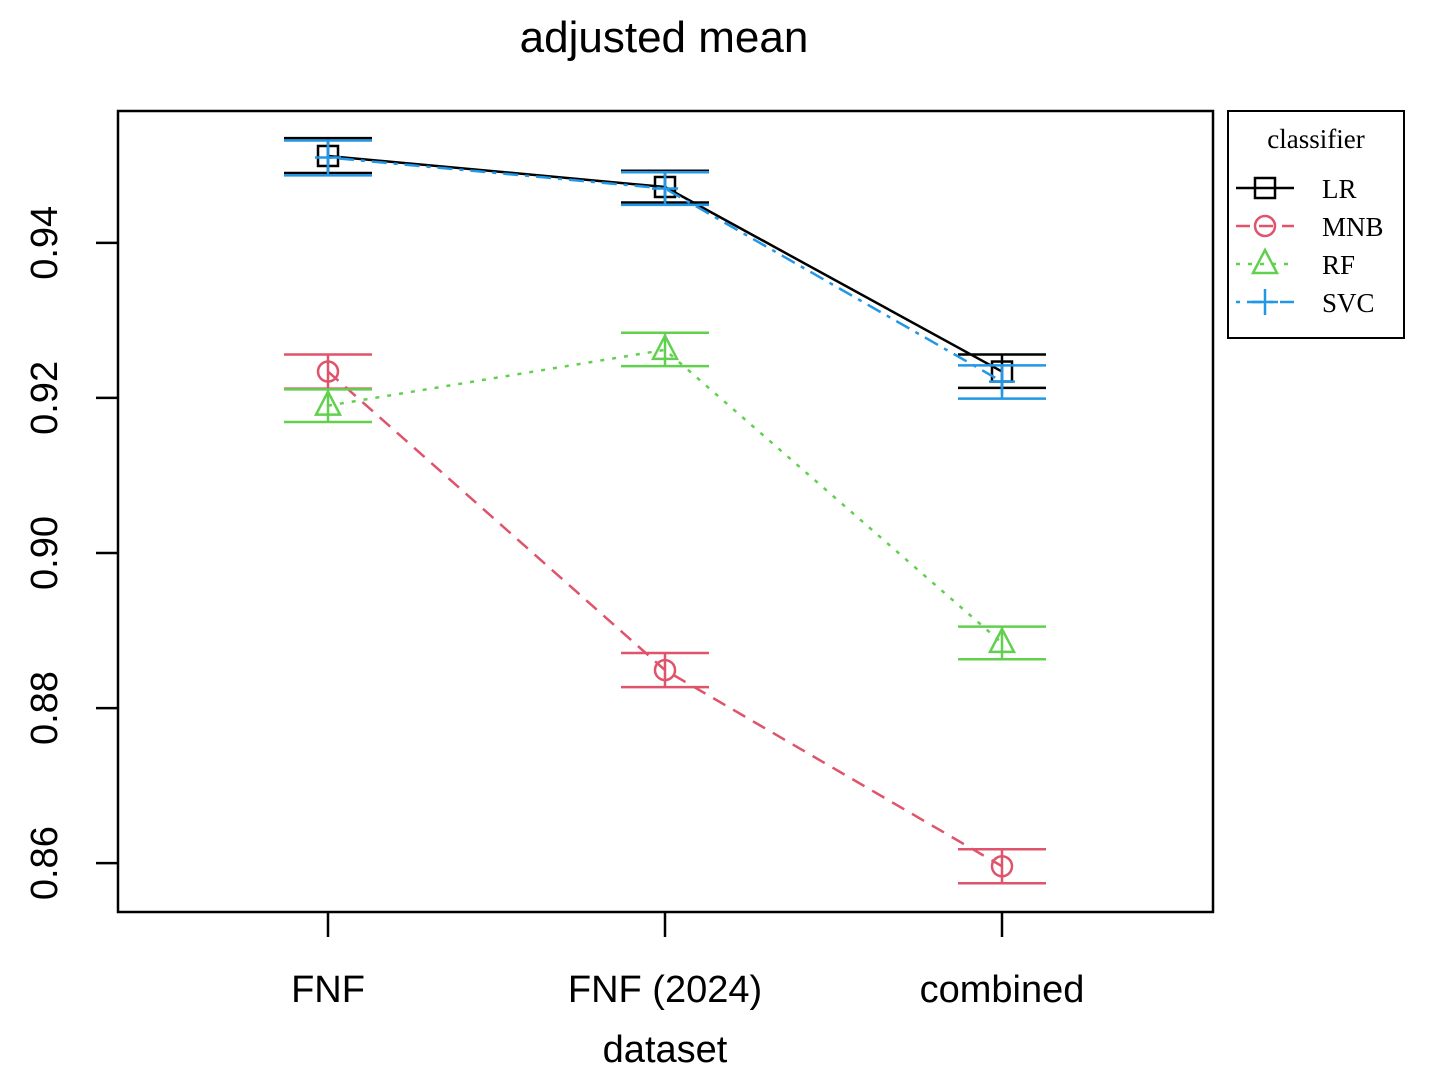 The height and width of the screenshot is (1088, 1436). What do you see at coordinates (1296, 189) in the screenshot?
I see `legend-item-lr: LR` at bounding box center [1296, 189].